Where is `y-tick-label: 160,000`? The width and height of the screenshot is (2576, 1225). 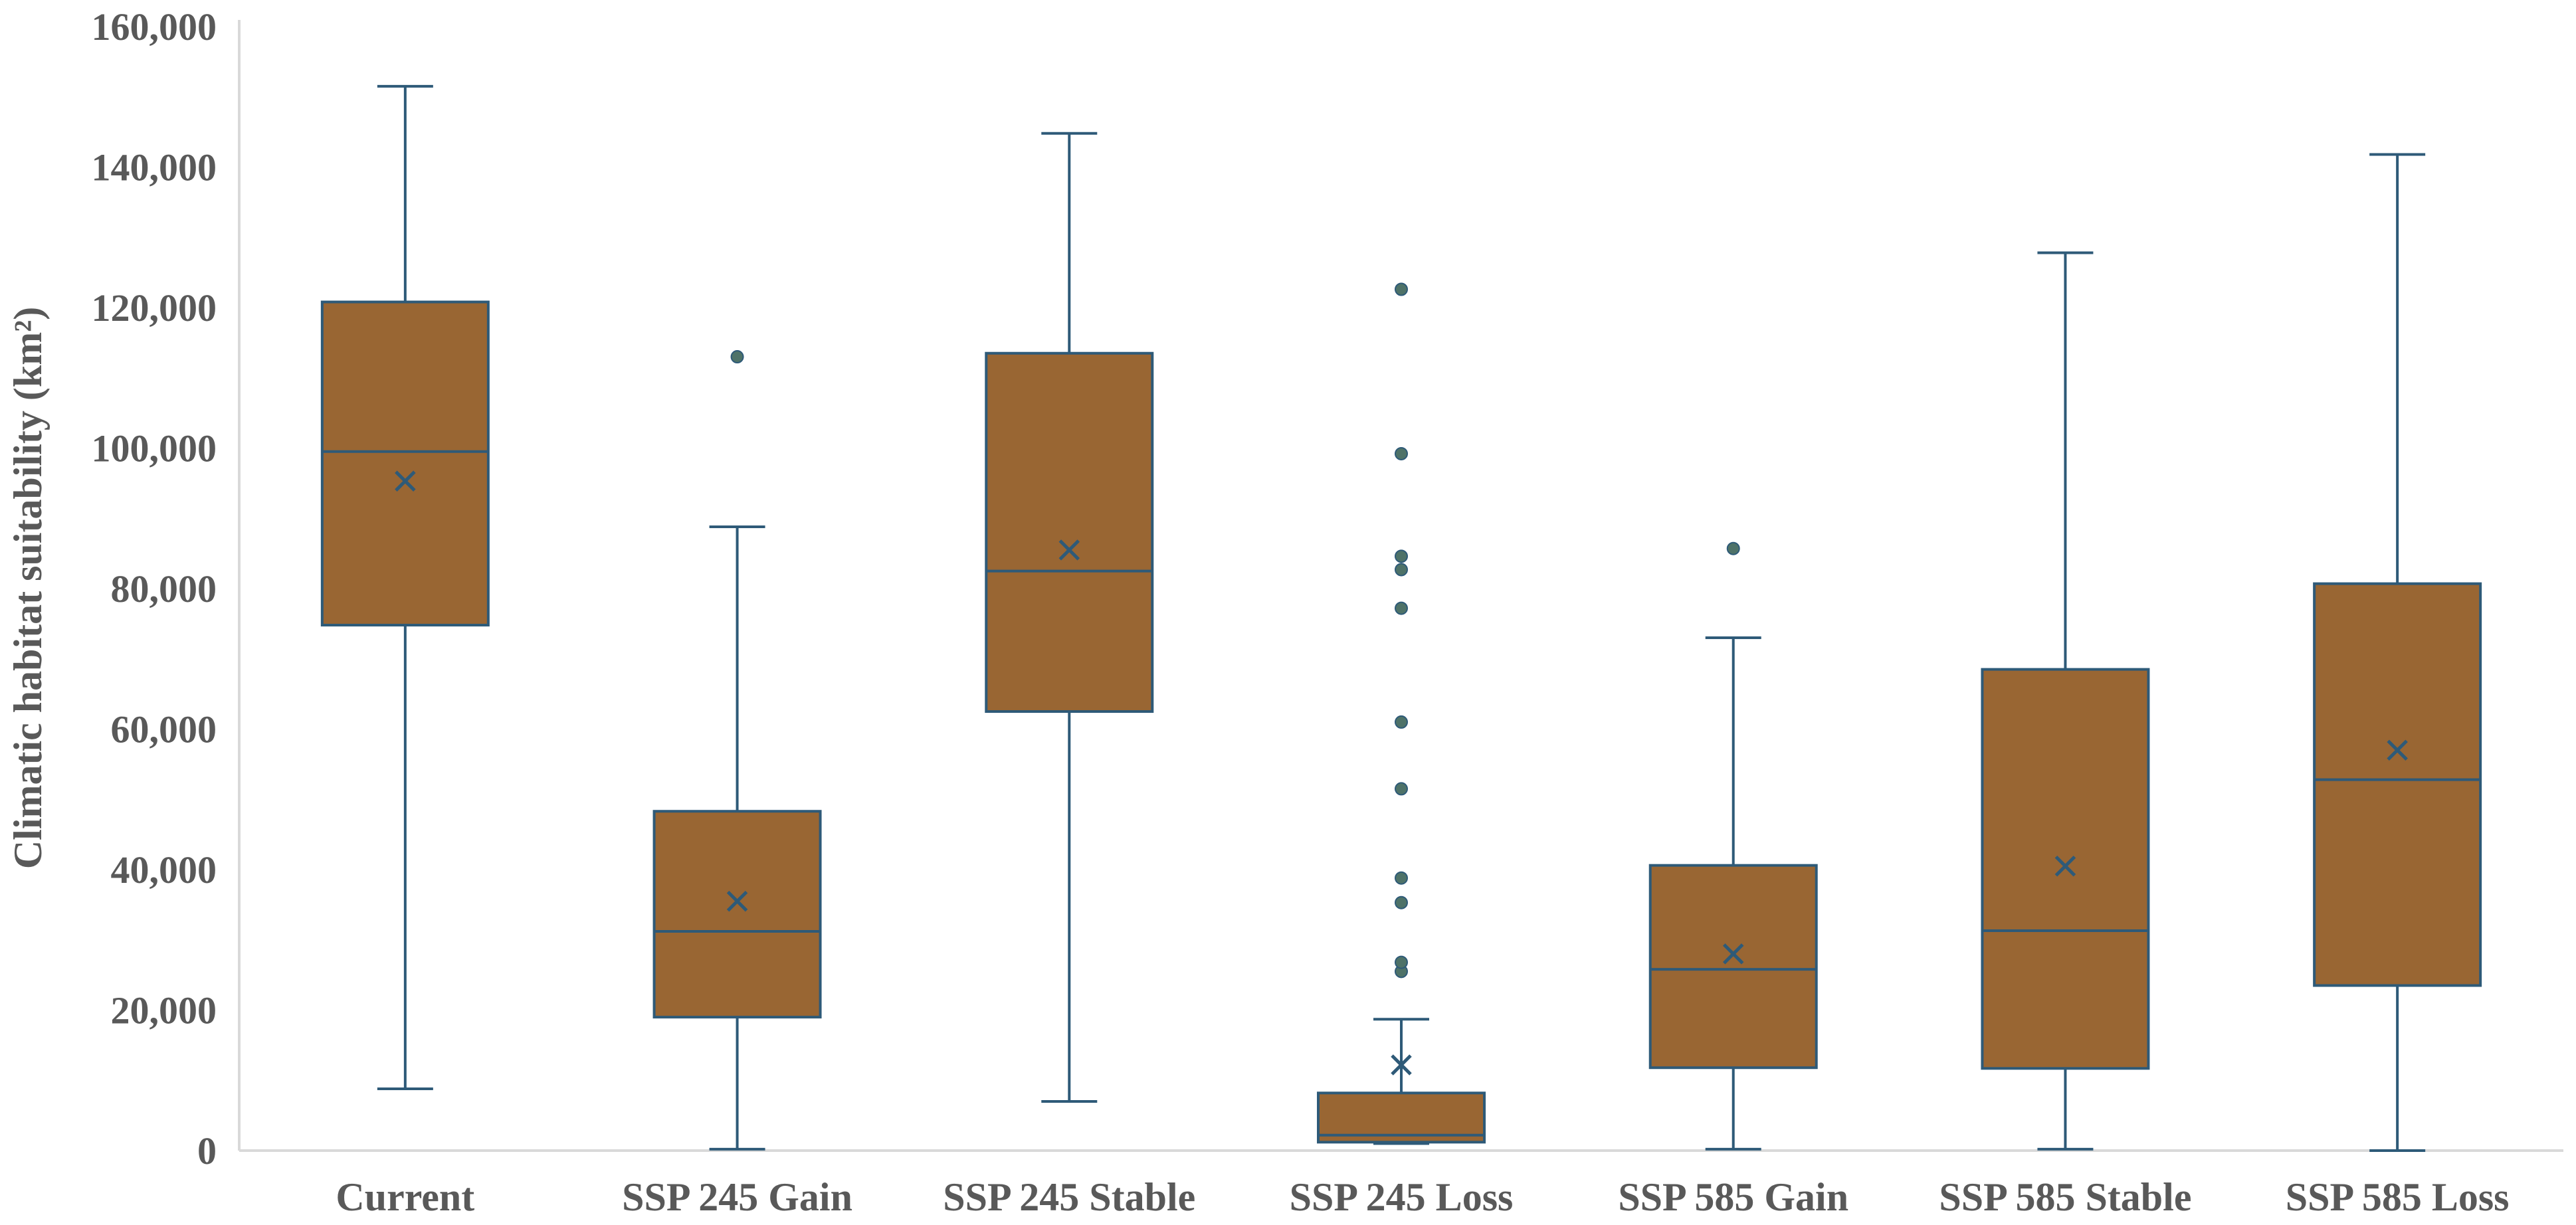
y-tick-label: 160,000 is located at coordinates (155, 26).